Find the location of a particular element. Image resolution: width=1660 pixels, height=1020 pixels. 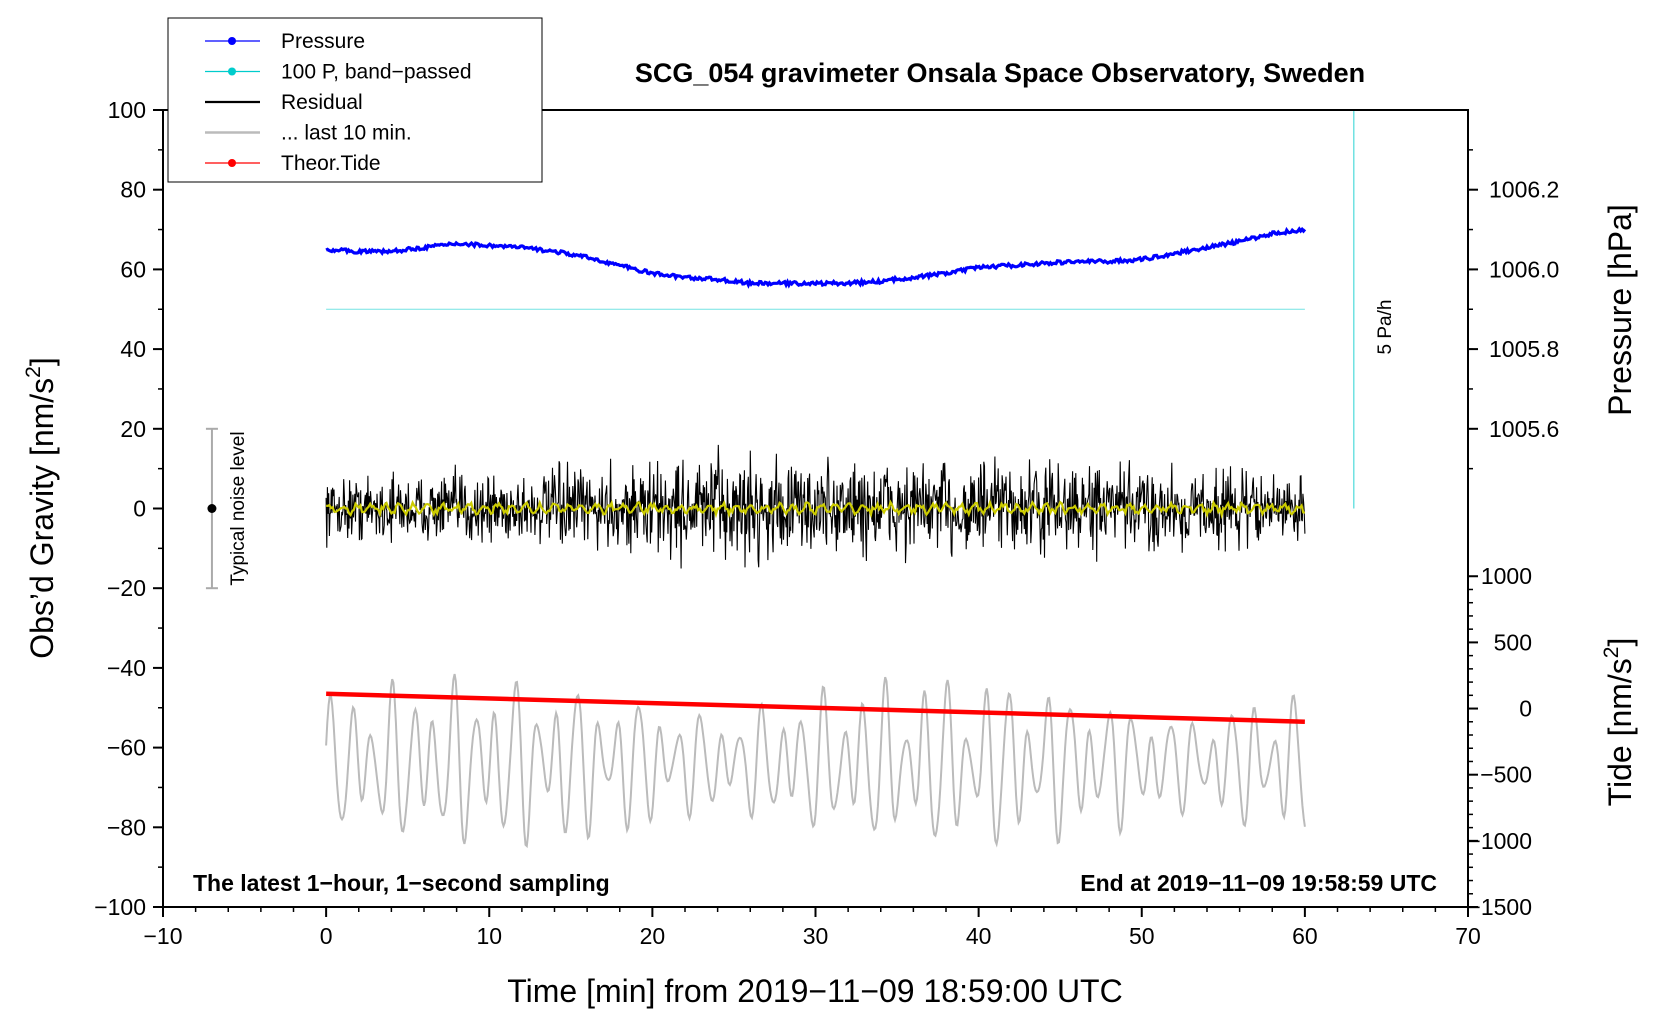

y-tick-label: −80 is located at coordinates (126, 827).